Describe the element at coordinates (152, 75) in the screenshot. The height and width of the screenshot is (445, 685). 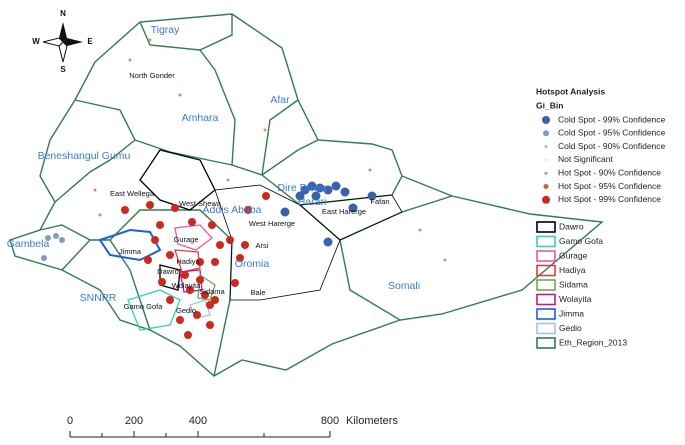
I see `zone-label: North Gonder` at that location.